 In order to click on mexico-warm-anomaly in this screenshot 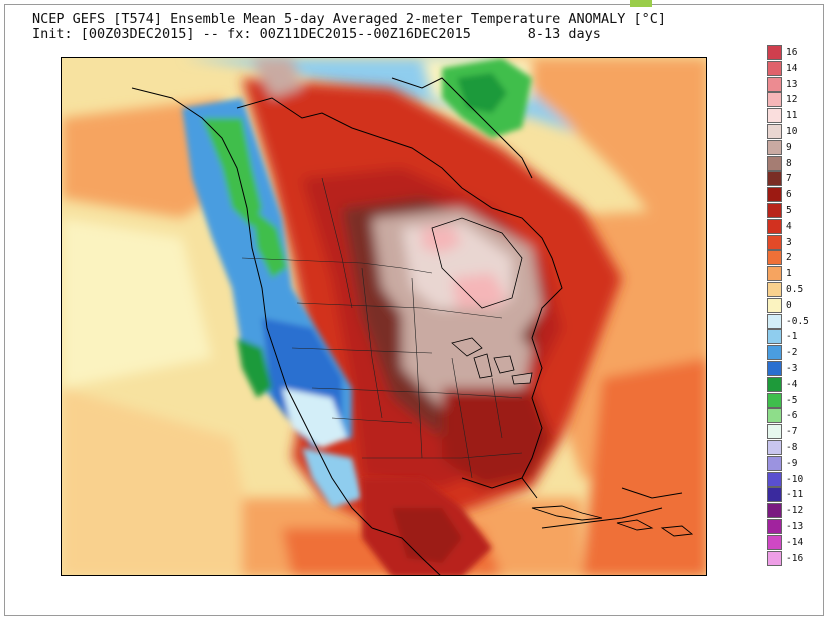, I will do `click(427, 526)`.